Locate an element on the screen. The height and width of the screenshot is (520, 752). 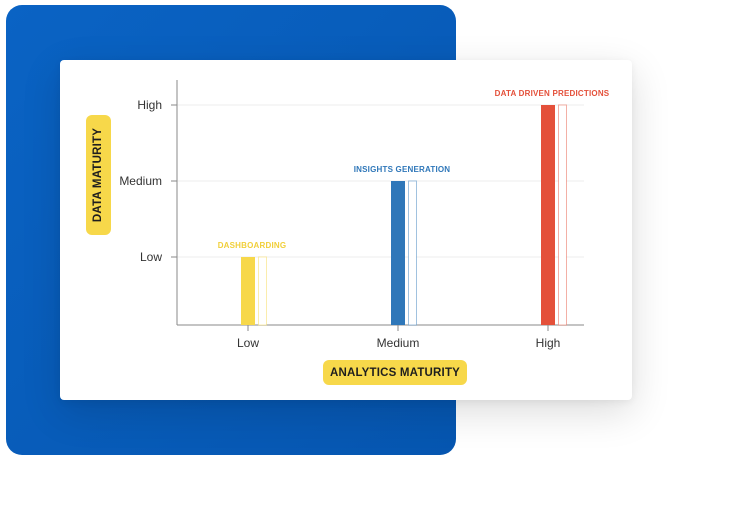
bar-outline-medium is located at coordinates (412, 253).